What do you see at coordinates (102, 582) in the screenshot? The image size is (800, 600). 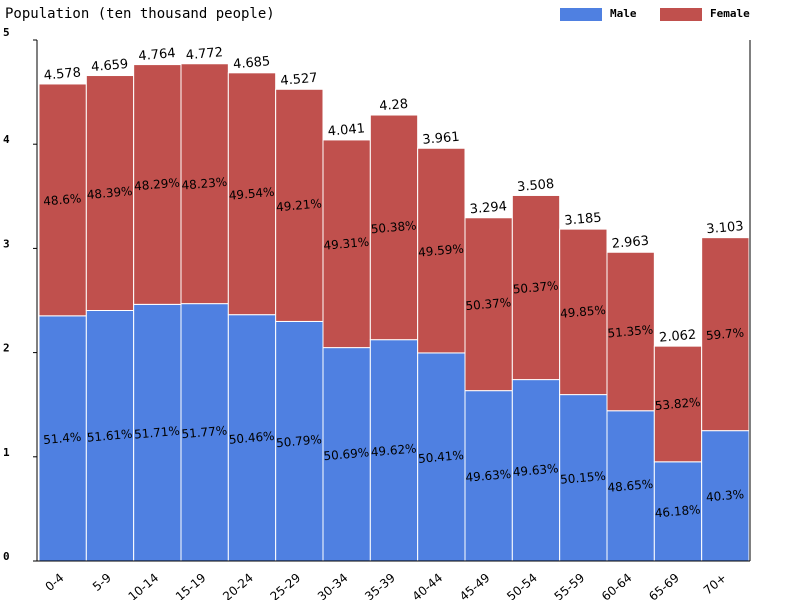 I see `x-tick-label: 5-9` at bounding box center [102, 582].